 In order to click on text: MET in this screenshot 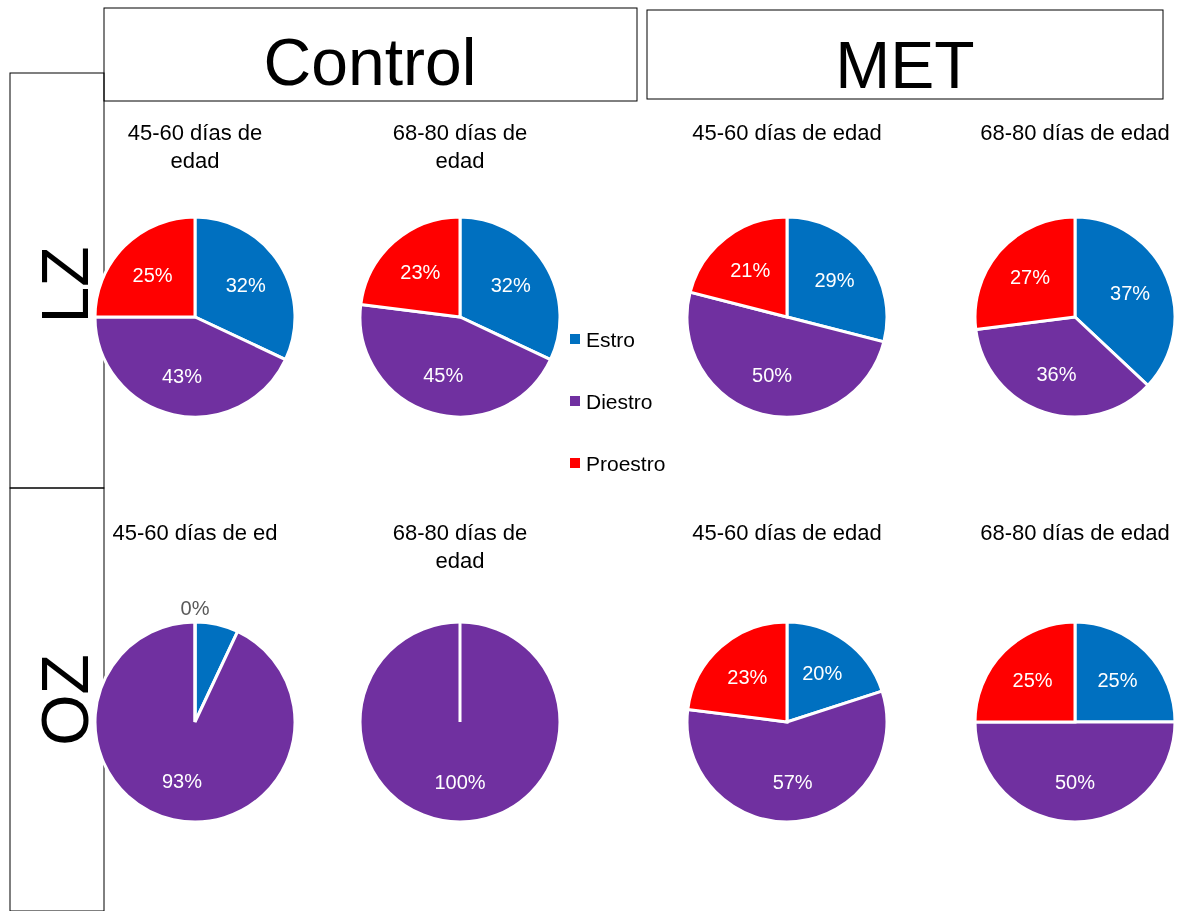, I will do `click(905, 65)`.